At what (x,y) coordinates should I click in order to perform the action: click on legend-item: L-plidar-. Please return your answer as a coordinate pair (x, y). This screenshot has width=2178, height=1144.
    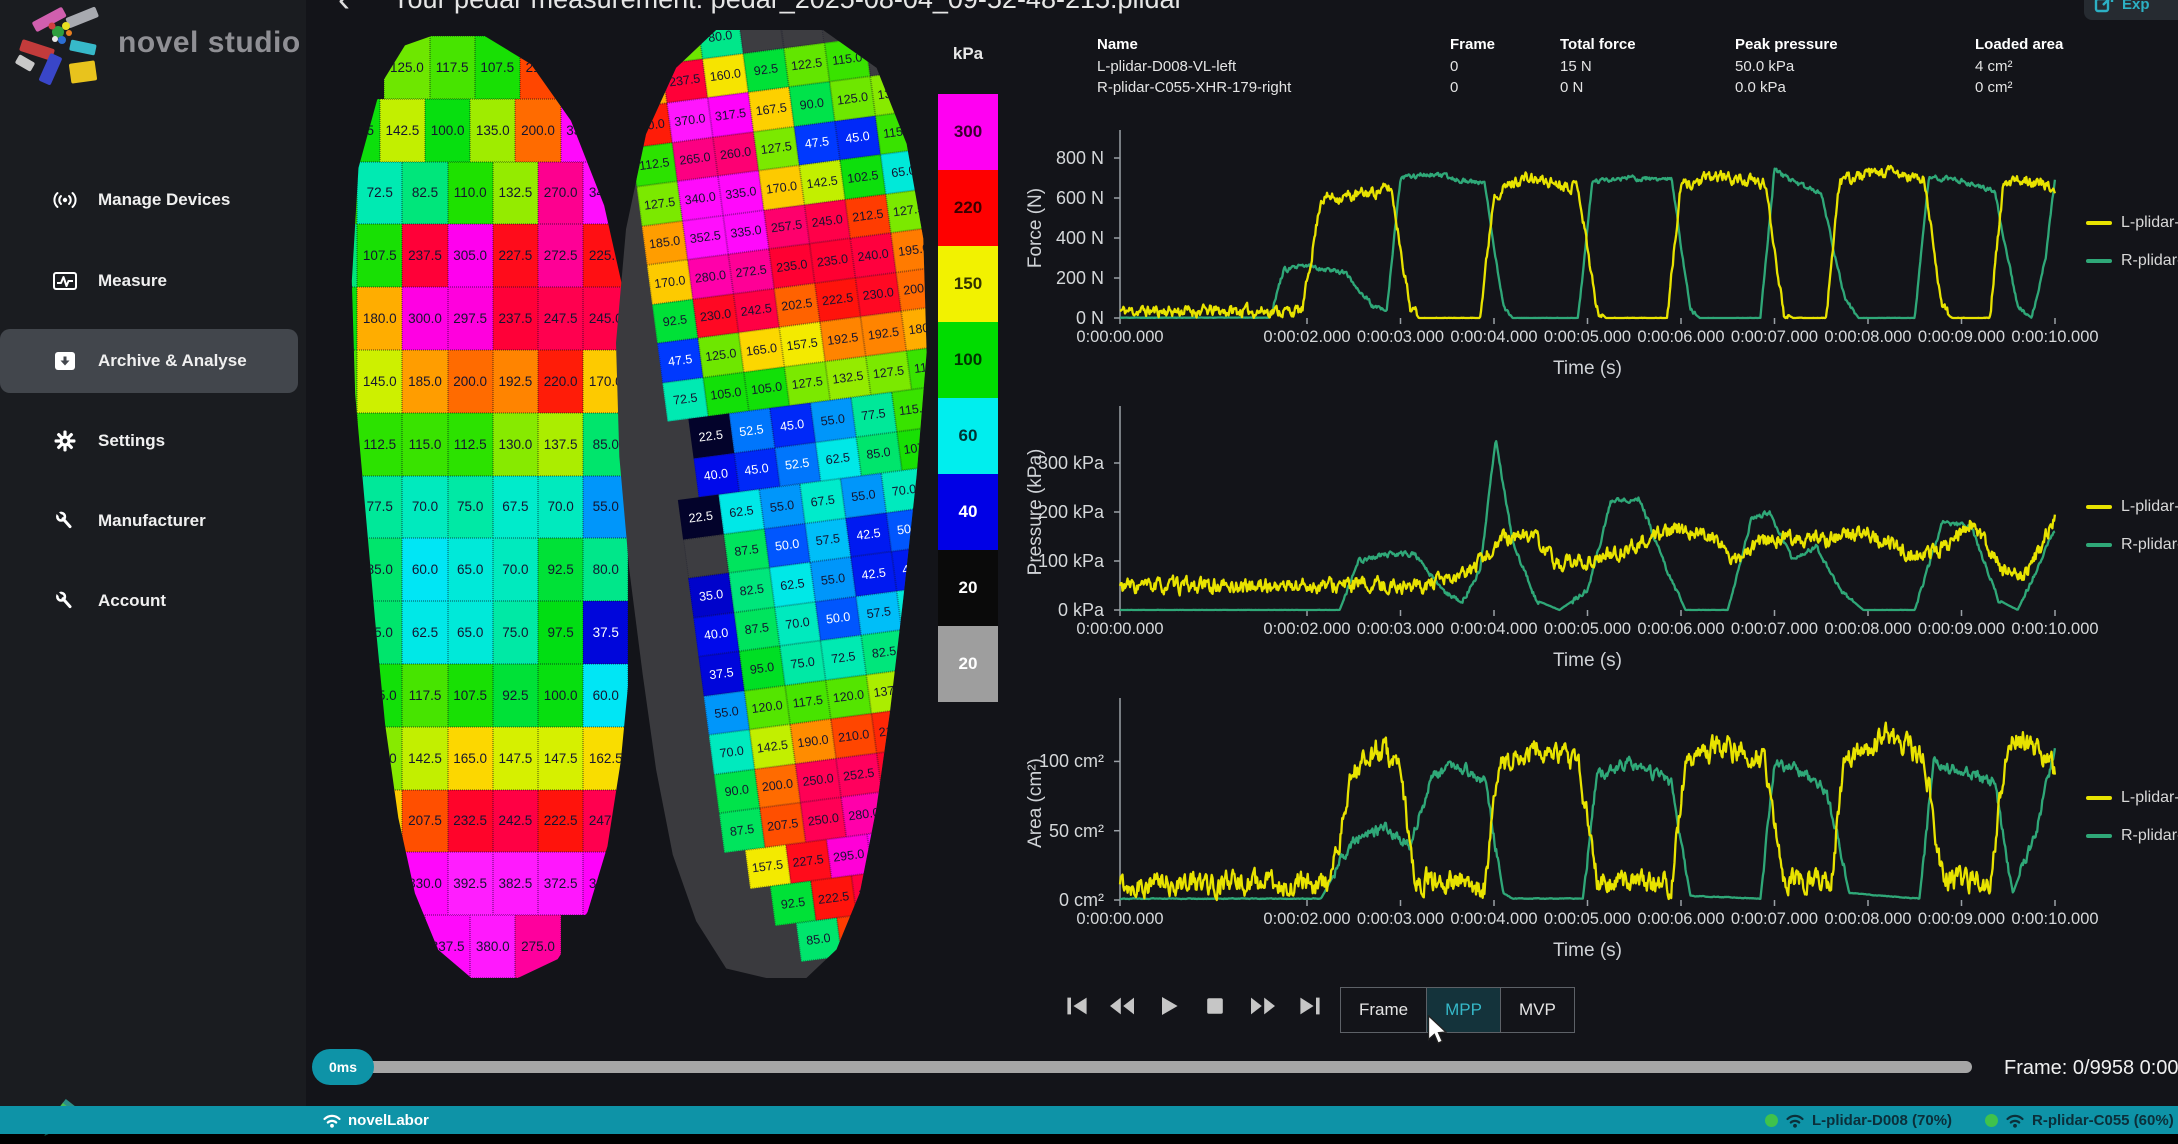
    Looking at the image, I should click on (2132, 798).